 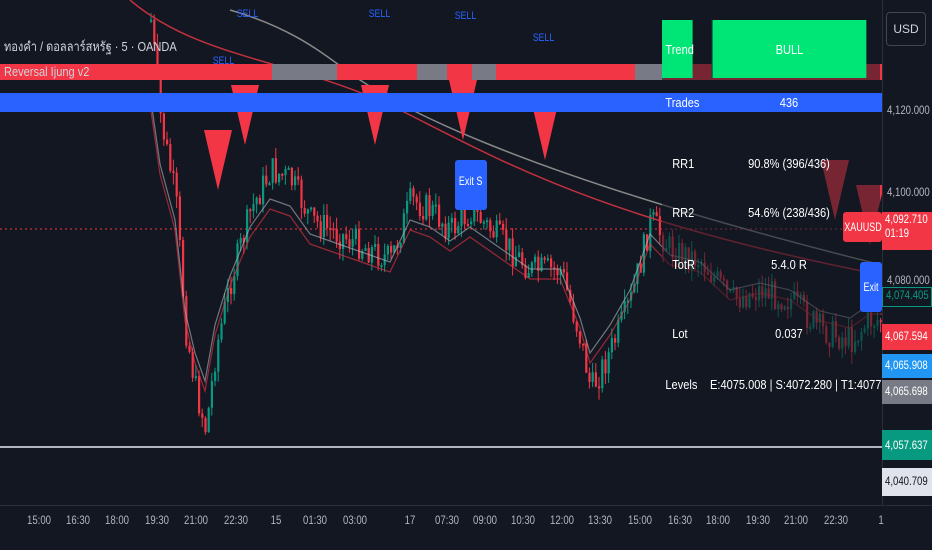 I want to click on time-tick: 01:30, so click(x=315, y=520).